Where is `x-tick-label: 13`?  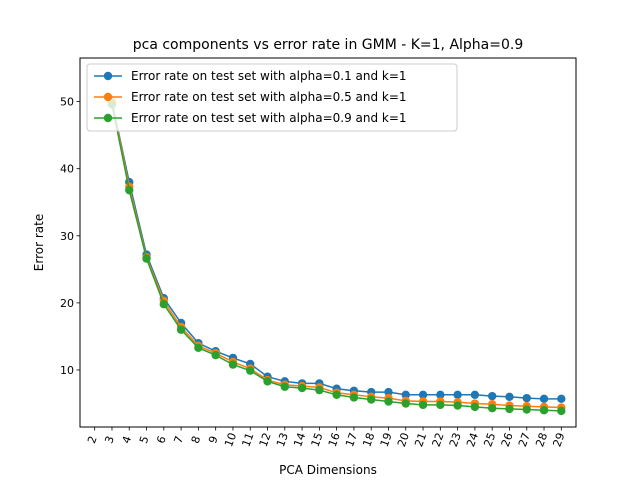
x-tick-label: 13 is located at coordinates (282, 440).